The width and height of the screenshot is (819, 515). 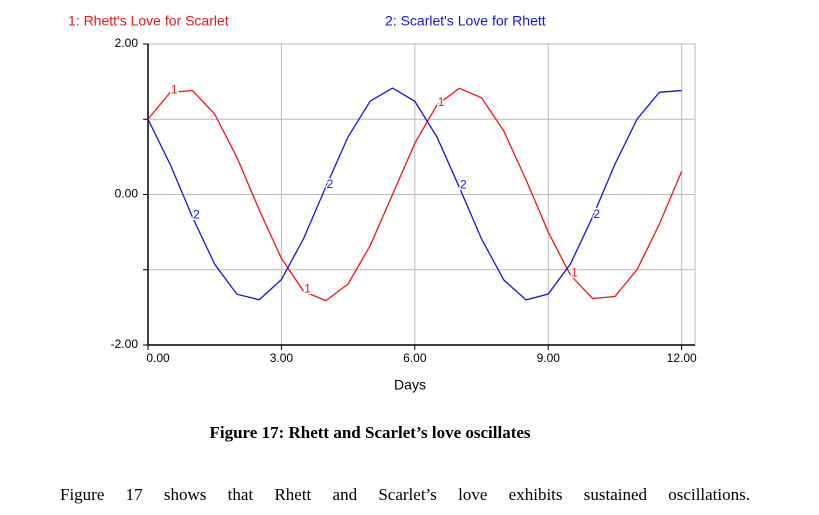 I want to click on x-tick-label: 9.00, so click(x=549, y=358).